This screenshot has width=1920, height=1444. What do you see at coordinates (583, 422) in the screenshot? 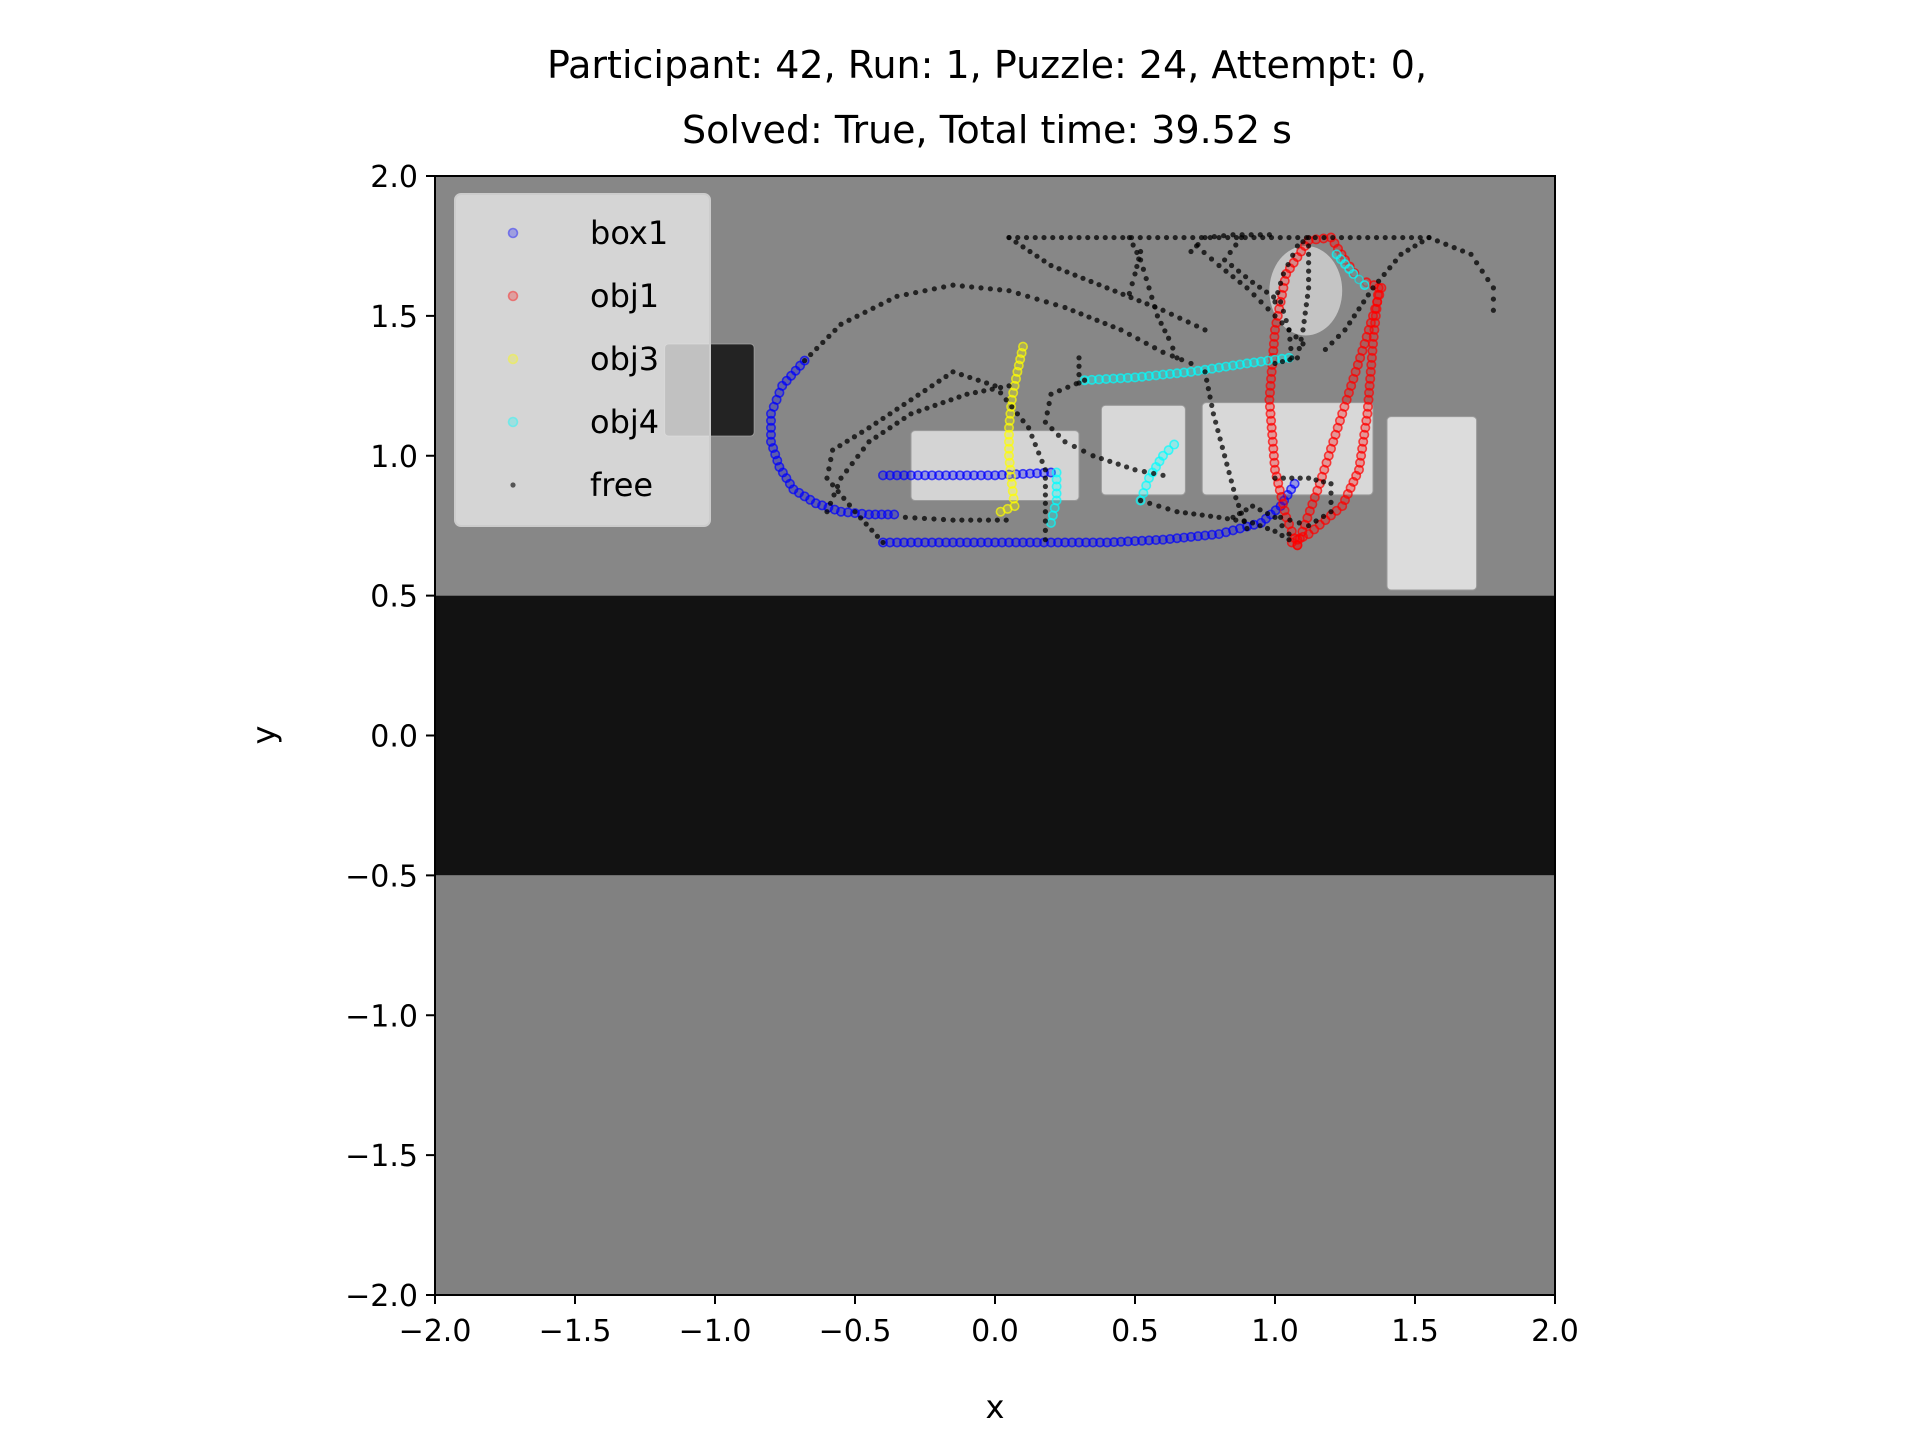
I see `legend-entry-obj4: obj4` at bounding box center [583, 422].